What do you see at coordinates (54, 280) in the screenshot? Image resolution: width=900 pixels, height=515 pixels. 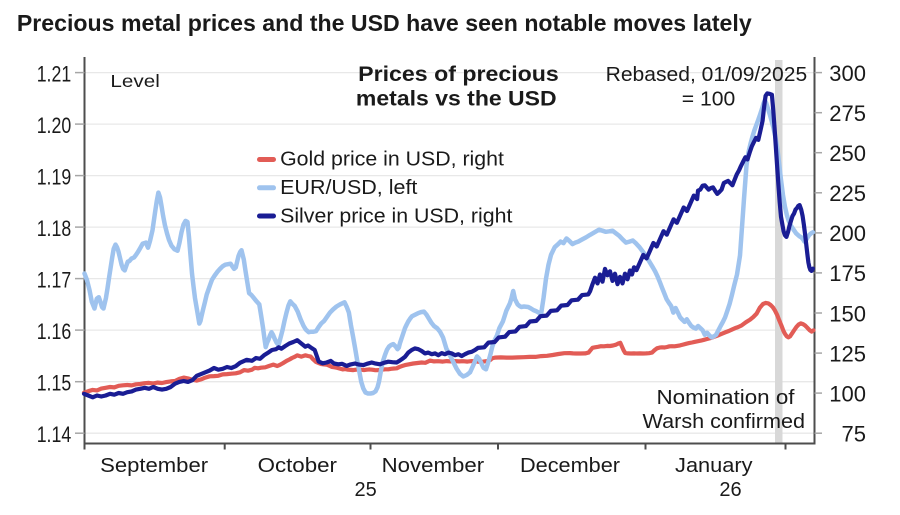 I see `svg-text: 1.17` at bounding box center [54, 280].